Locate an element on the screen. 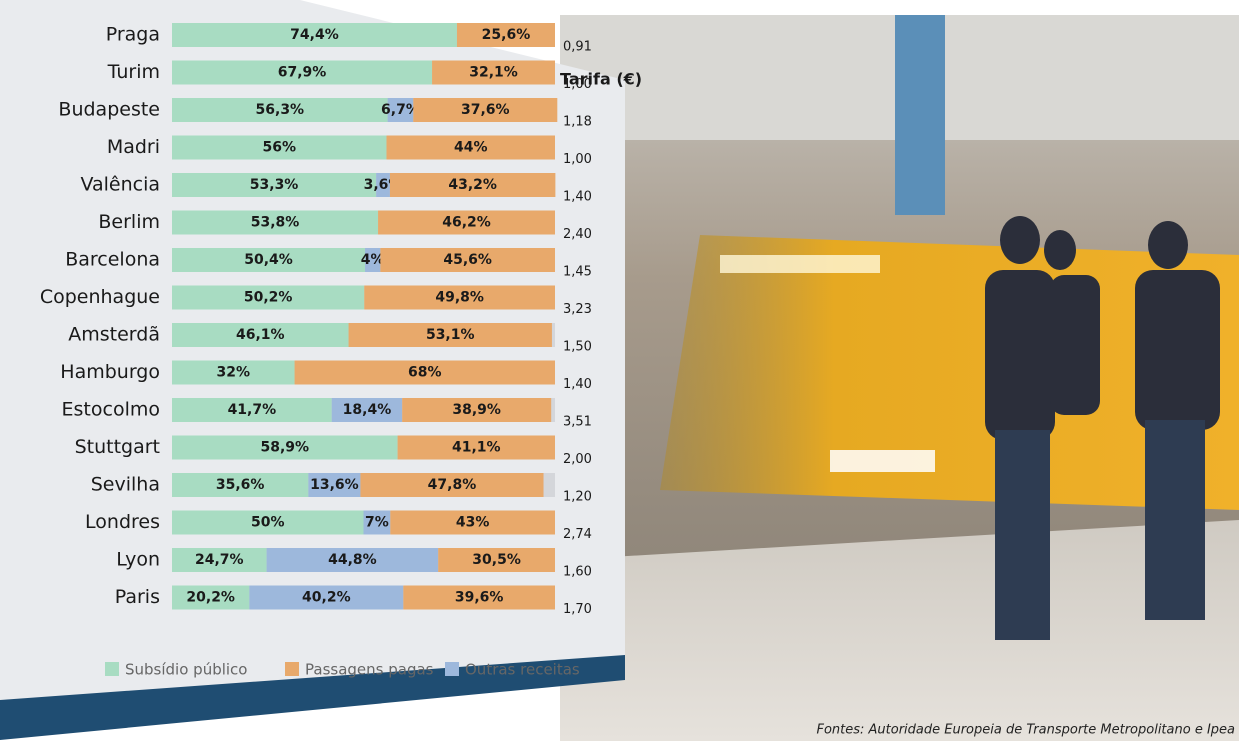 This screenshot has width=1239, height=741. tarifa-value: 2,74 is located at coordinates (577, 534).